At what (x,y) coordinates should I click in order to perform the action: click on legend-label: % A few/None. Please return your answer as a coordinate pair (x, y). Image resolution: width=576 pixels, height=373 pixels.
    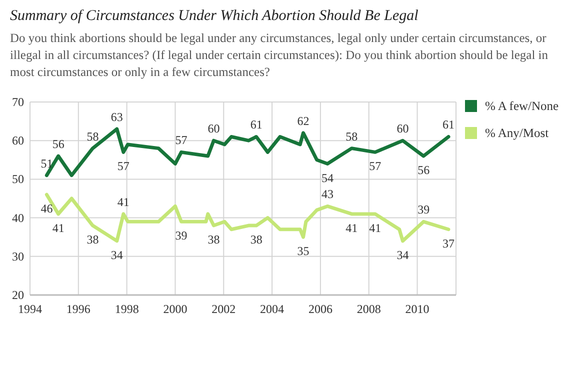
    Looking at the image, I should click on (522, 106).